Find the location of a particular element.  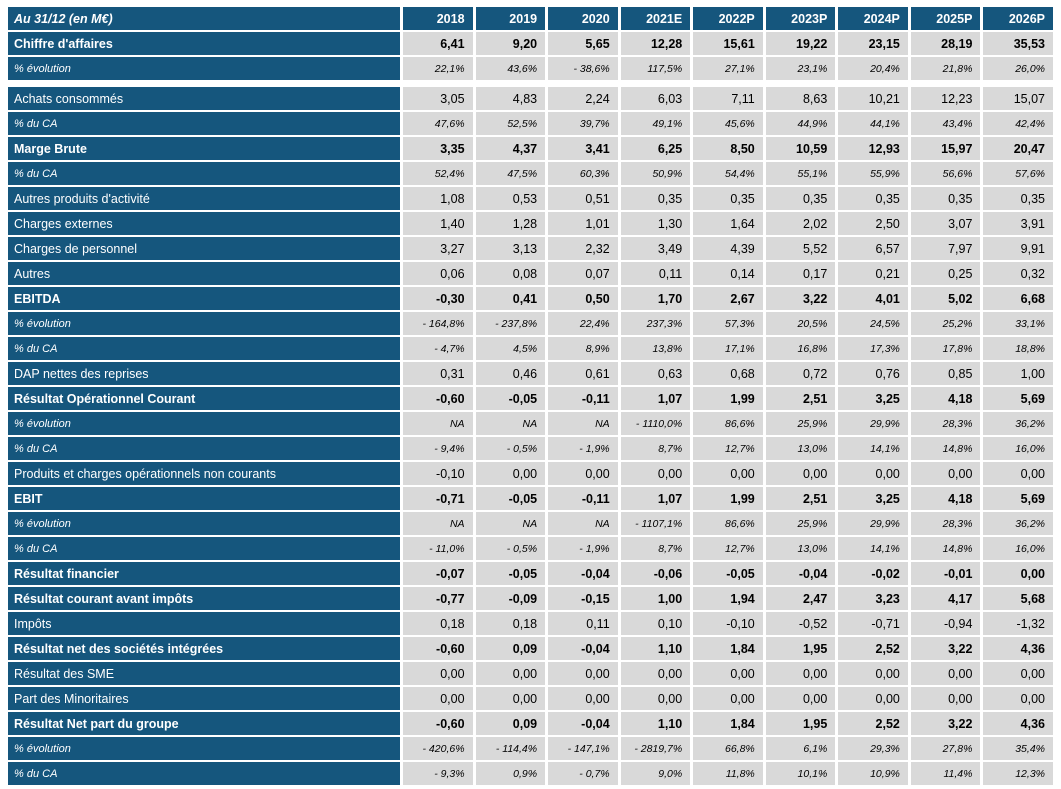

data-cell: 17,3% is located at coordinates (873, 348).